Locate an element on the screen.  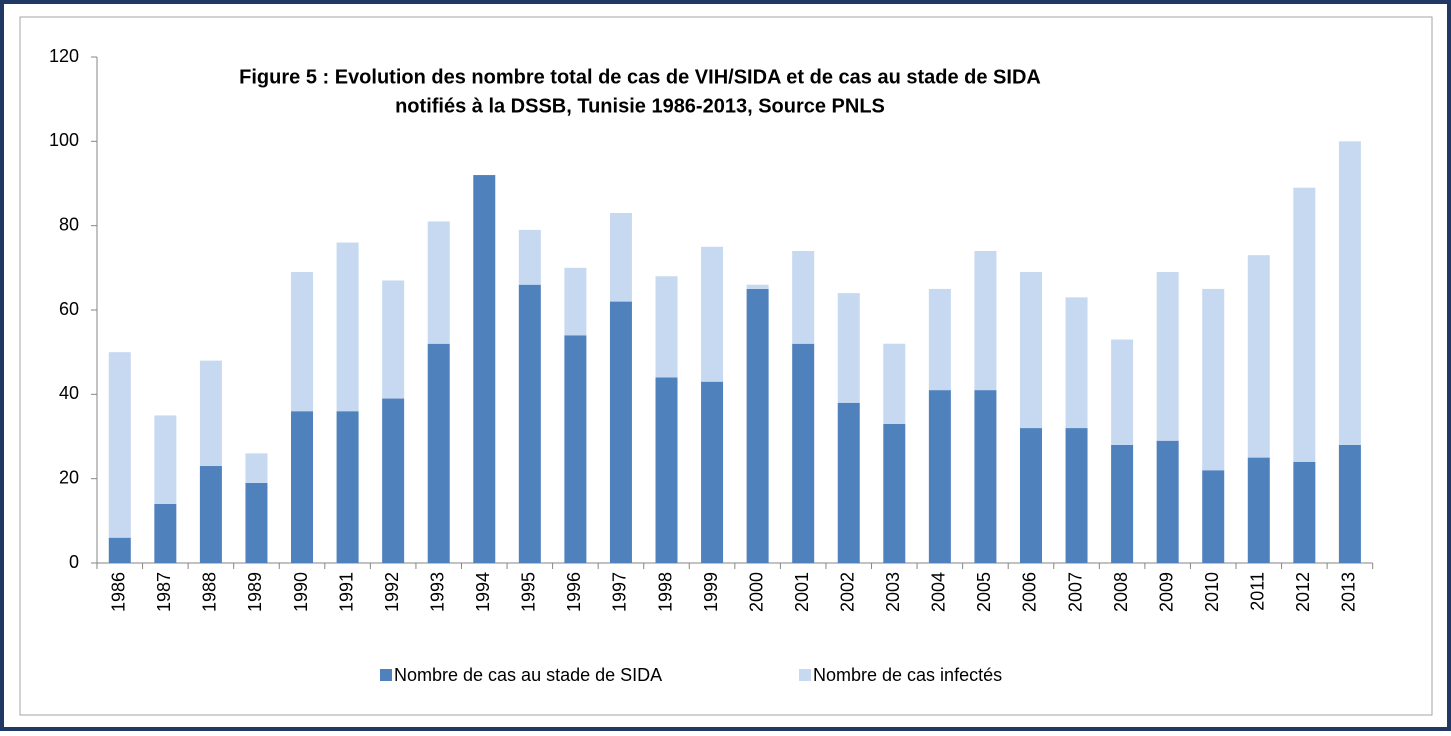
x-tick-label: 1998 is located at coordinates (665, 592).